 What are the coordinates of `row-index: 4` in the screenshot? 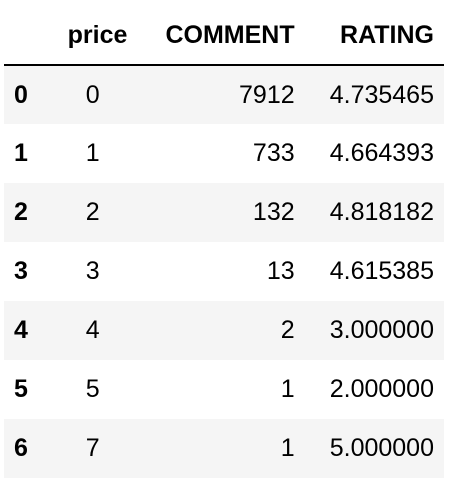 It's located at (21, 330).